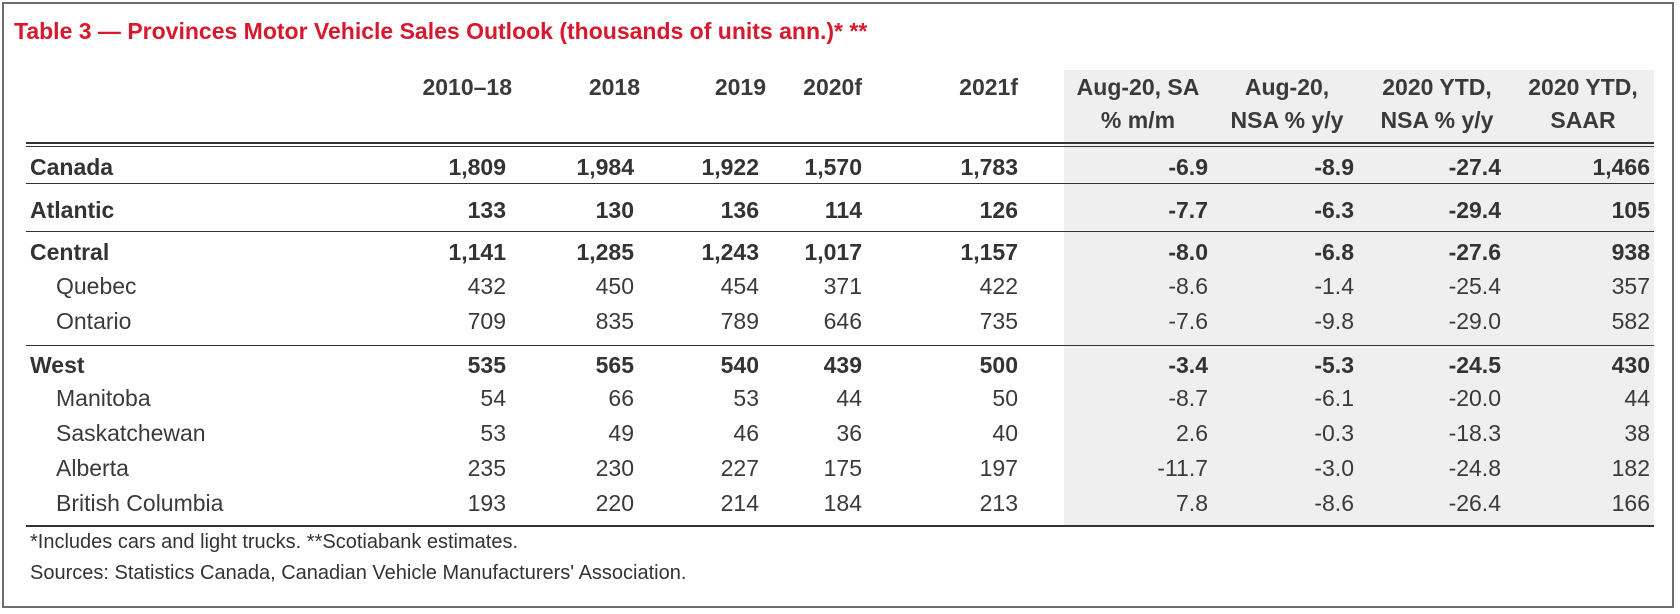 This screenshot has width=1680, height=614. I want to click on column-header-line1: 2019, so click(740, 87).